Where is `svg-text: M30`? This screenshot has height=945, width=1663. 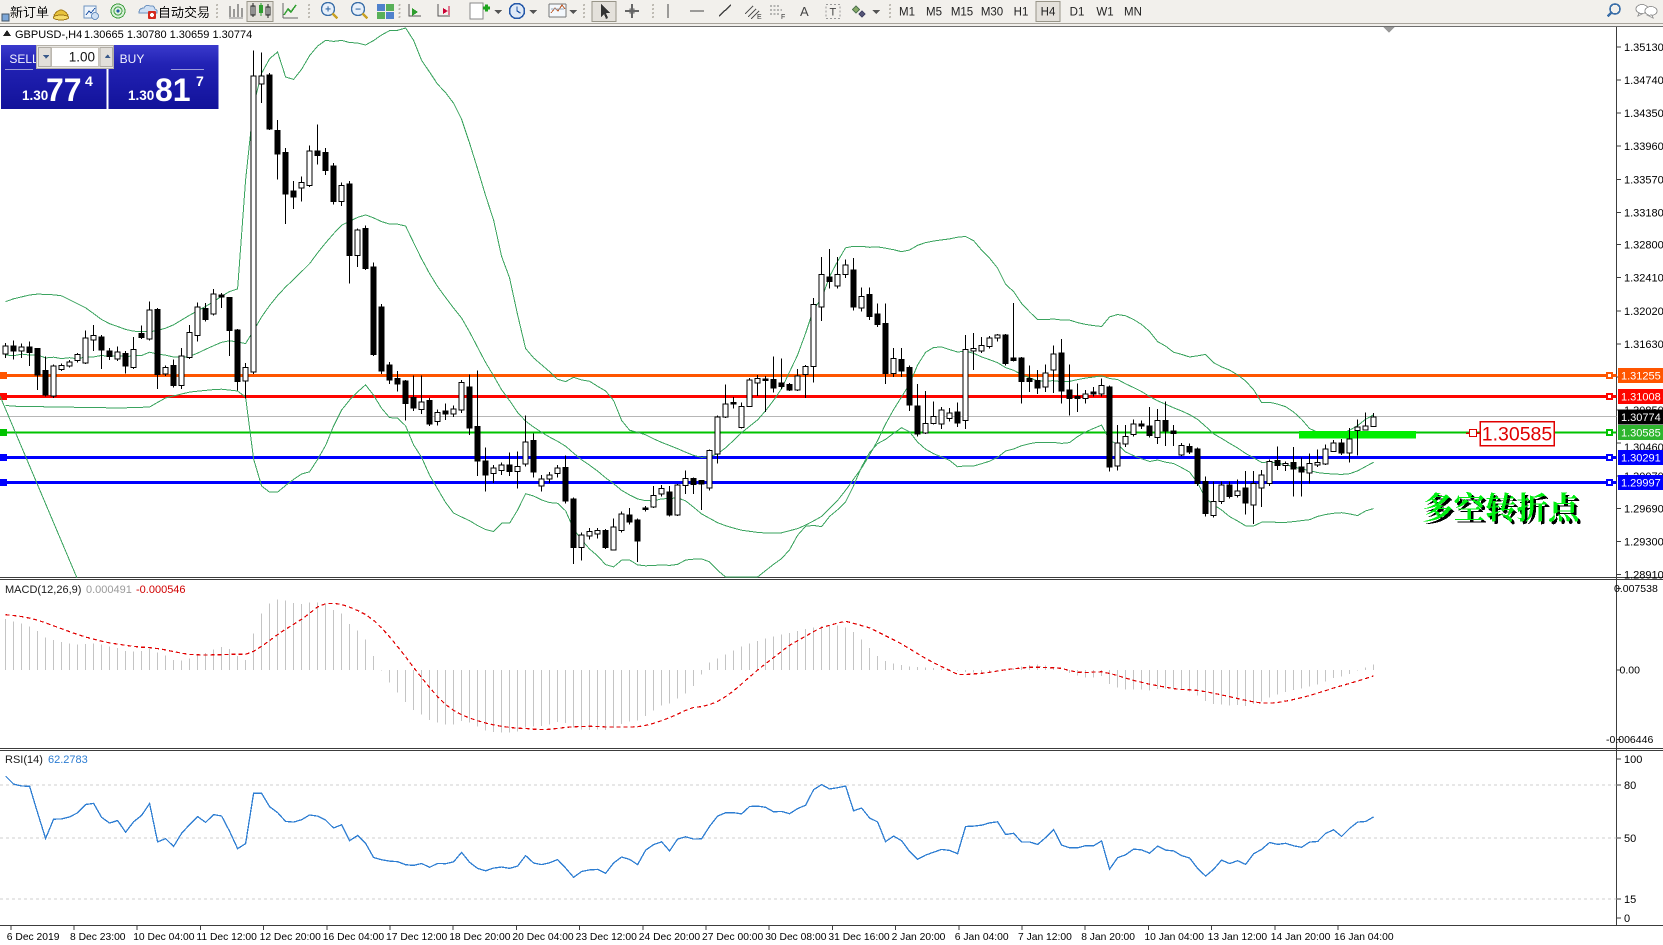
svg-text: M30 is located at coordinates (992, 13).